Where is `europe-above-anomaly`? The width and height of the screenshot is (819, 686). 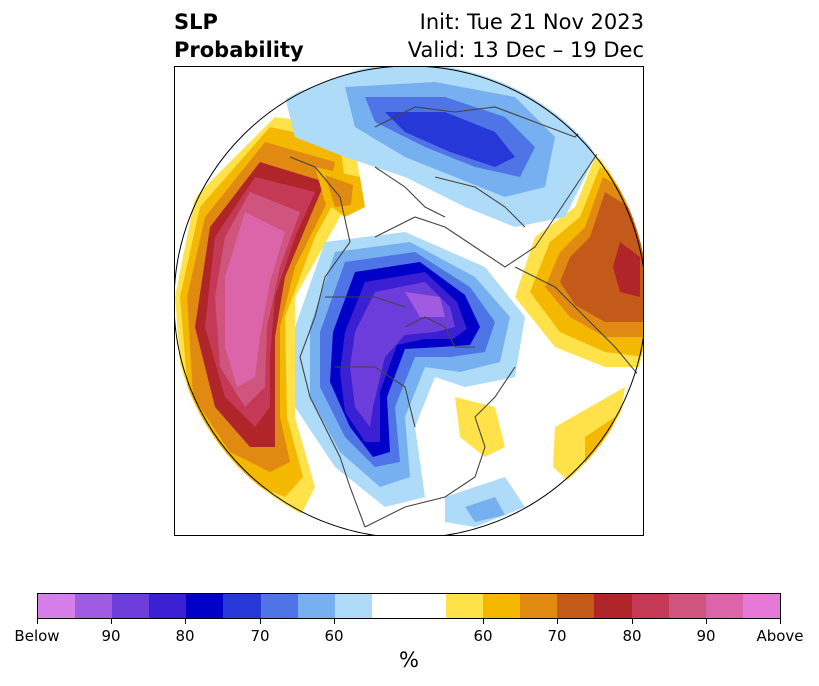
europe-above-anomaly is located at coordinates (479, 262).